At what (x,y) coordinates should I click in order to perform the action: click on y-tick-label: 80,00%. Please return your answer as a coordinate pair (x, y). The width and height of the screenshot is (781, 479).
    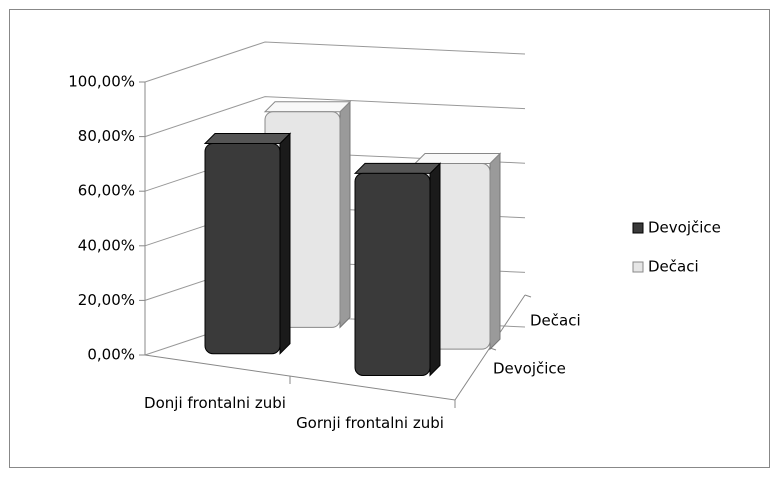
    Looking at the image, I should click on (106, 136).